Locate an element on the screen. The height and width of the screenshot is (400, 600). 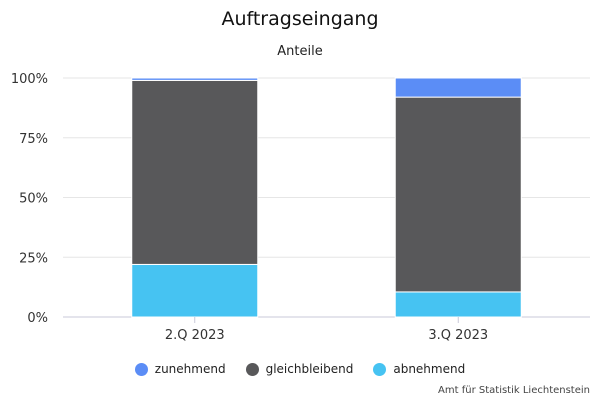
legend-item-gleichbleibend: gleichbleibend is located at coordinates (299, 369).